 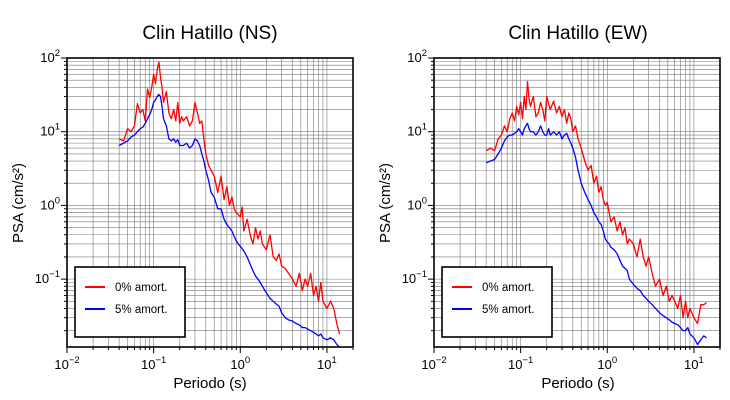 I want to click on chart-title: Clin Hatillo (EW), so click(x=577, y=33).